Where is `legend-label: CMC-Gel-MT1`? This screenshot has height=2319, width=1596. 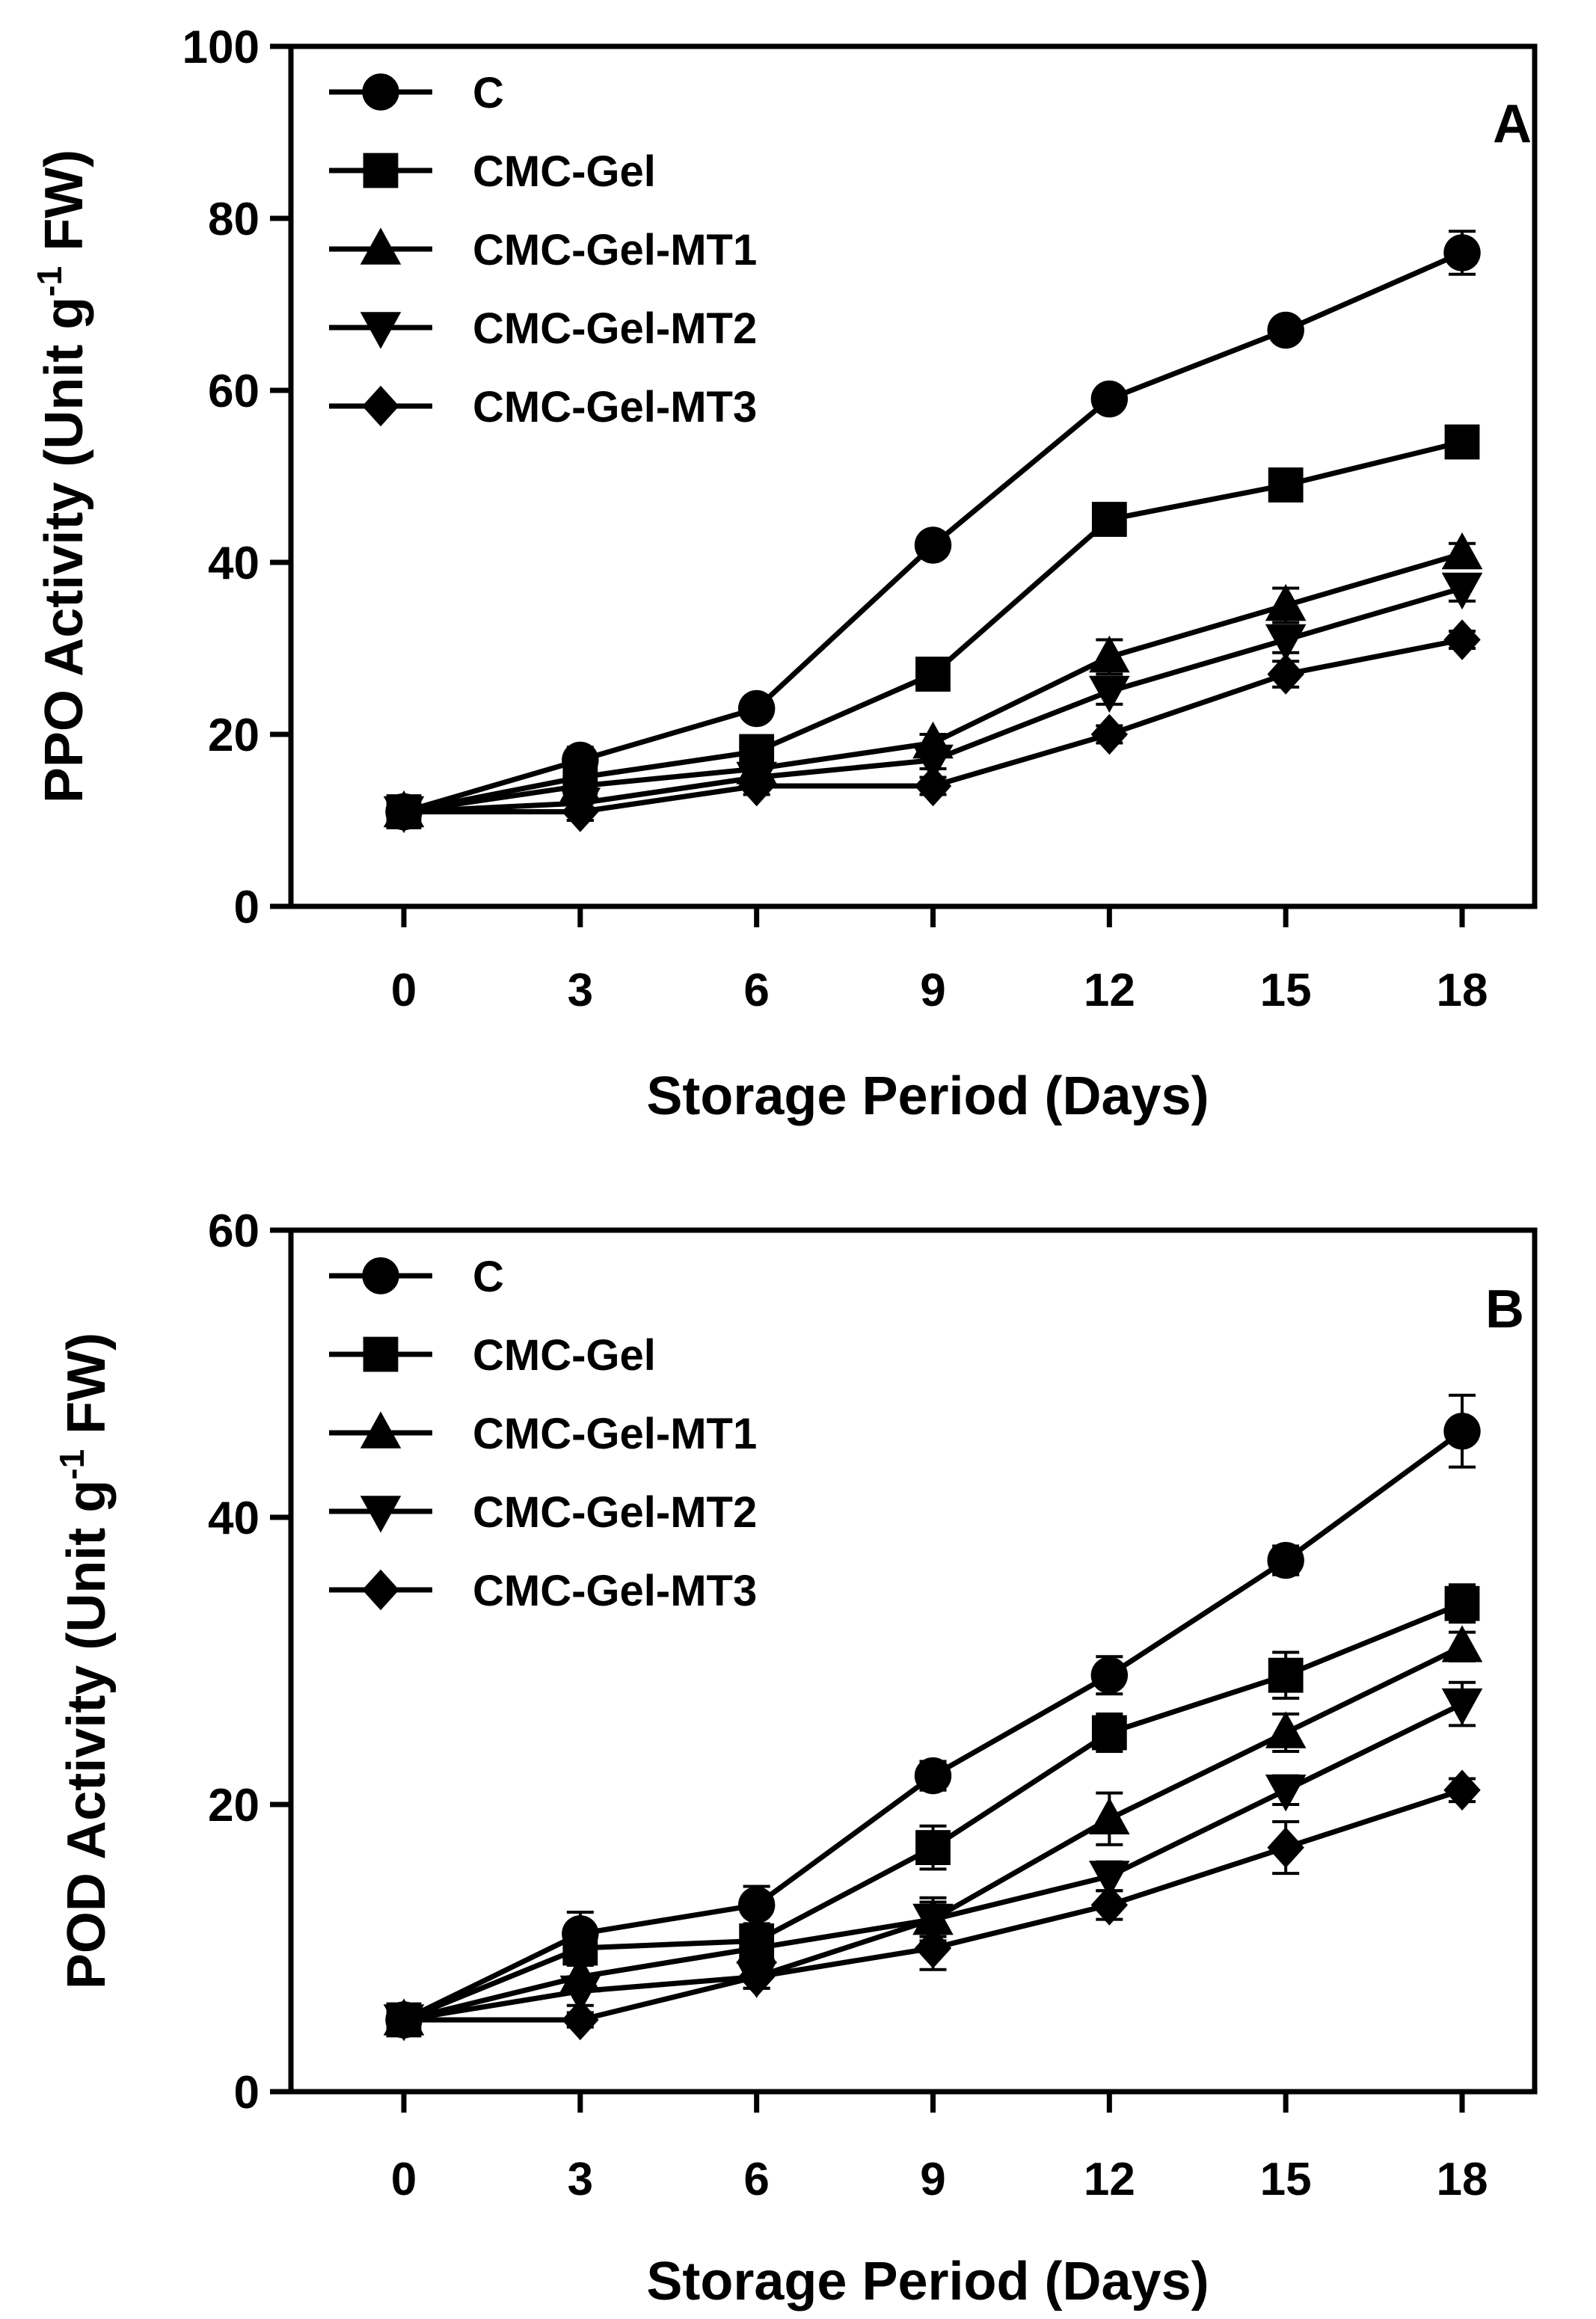 legend-label: CMC-Gel-MT1 is located at coordinates (615, 250).